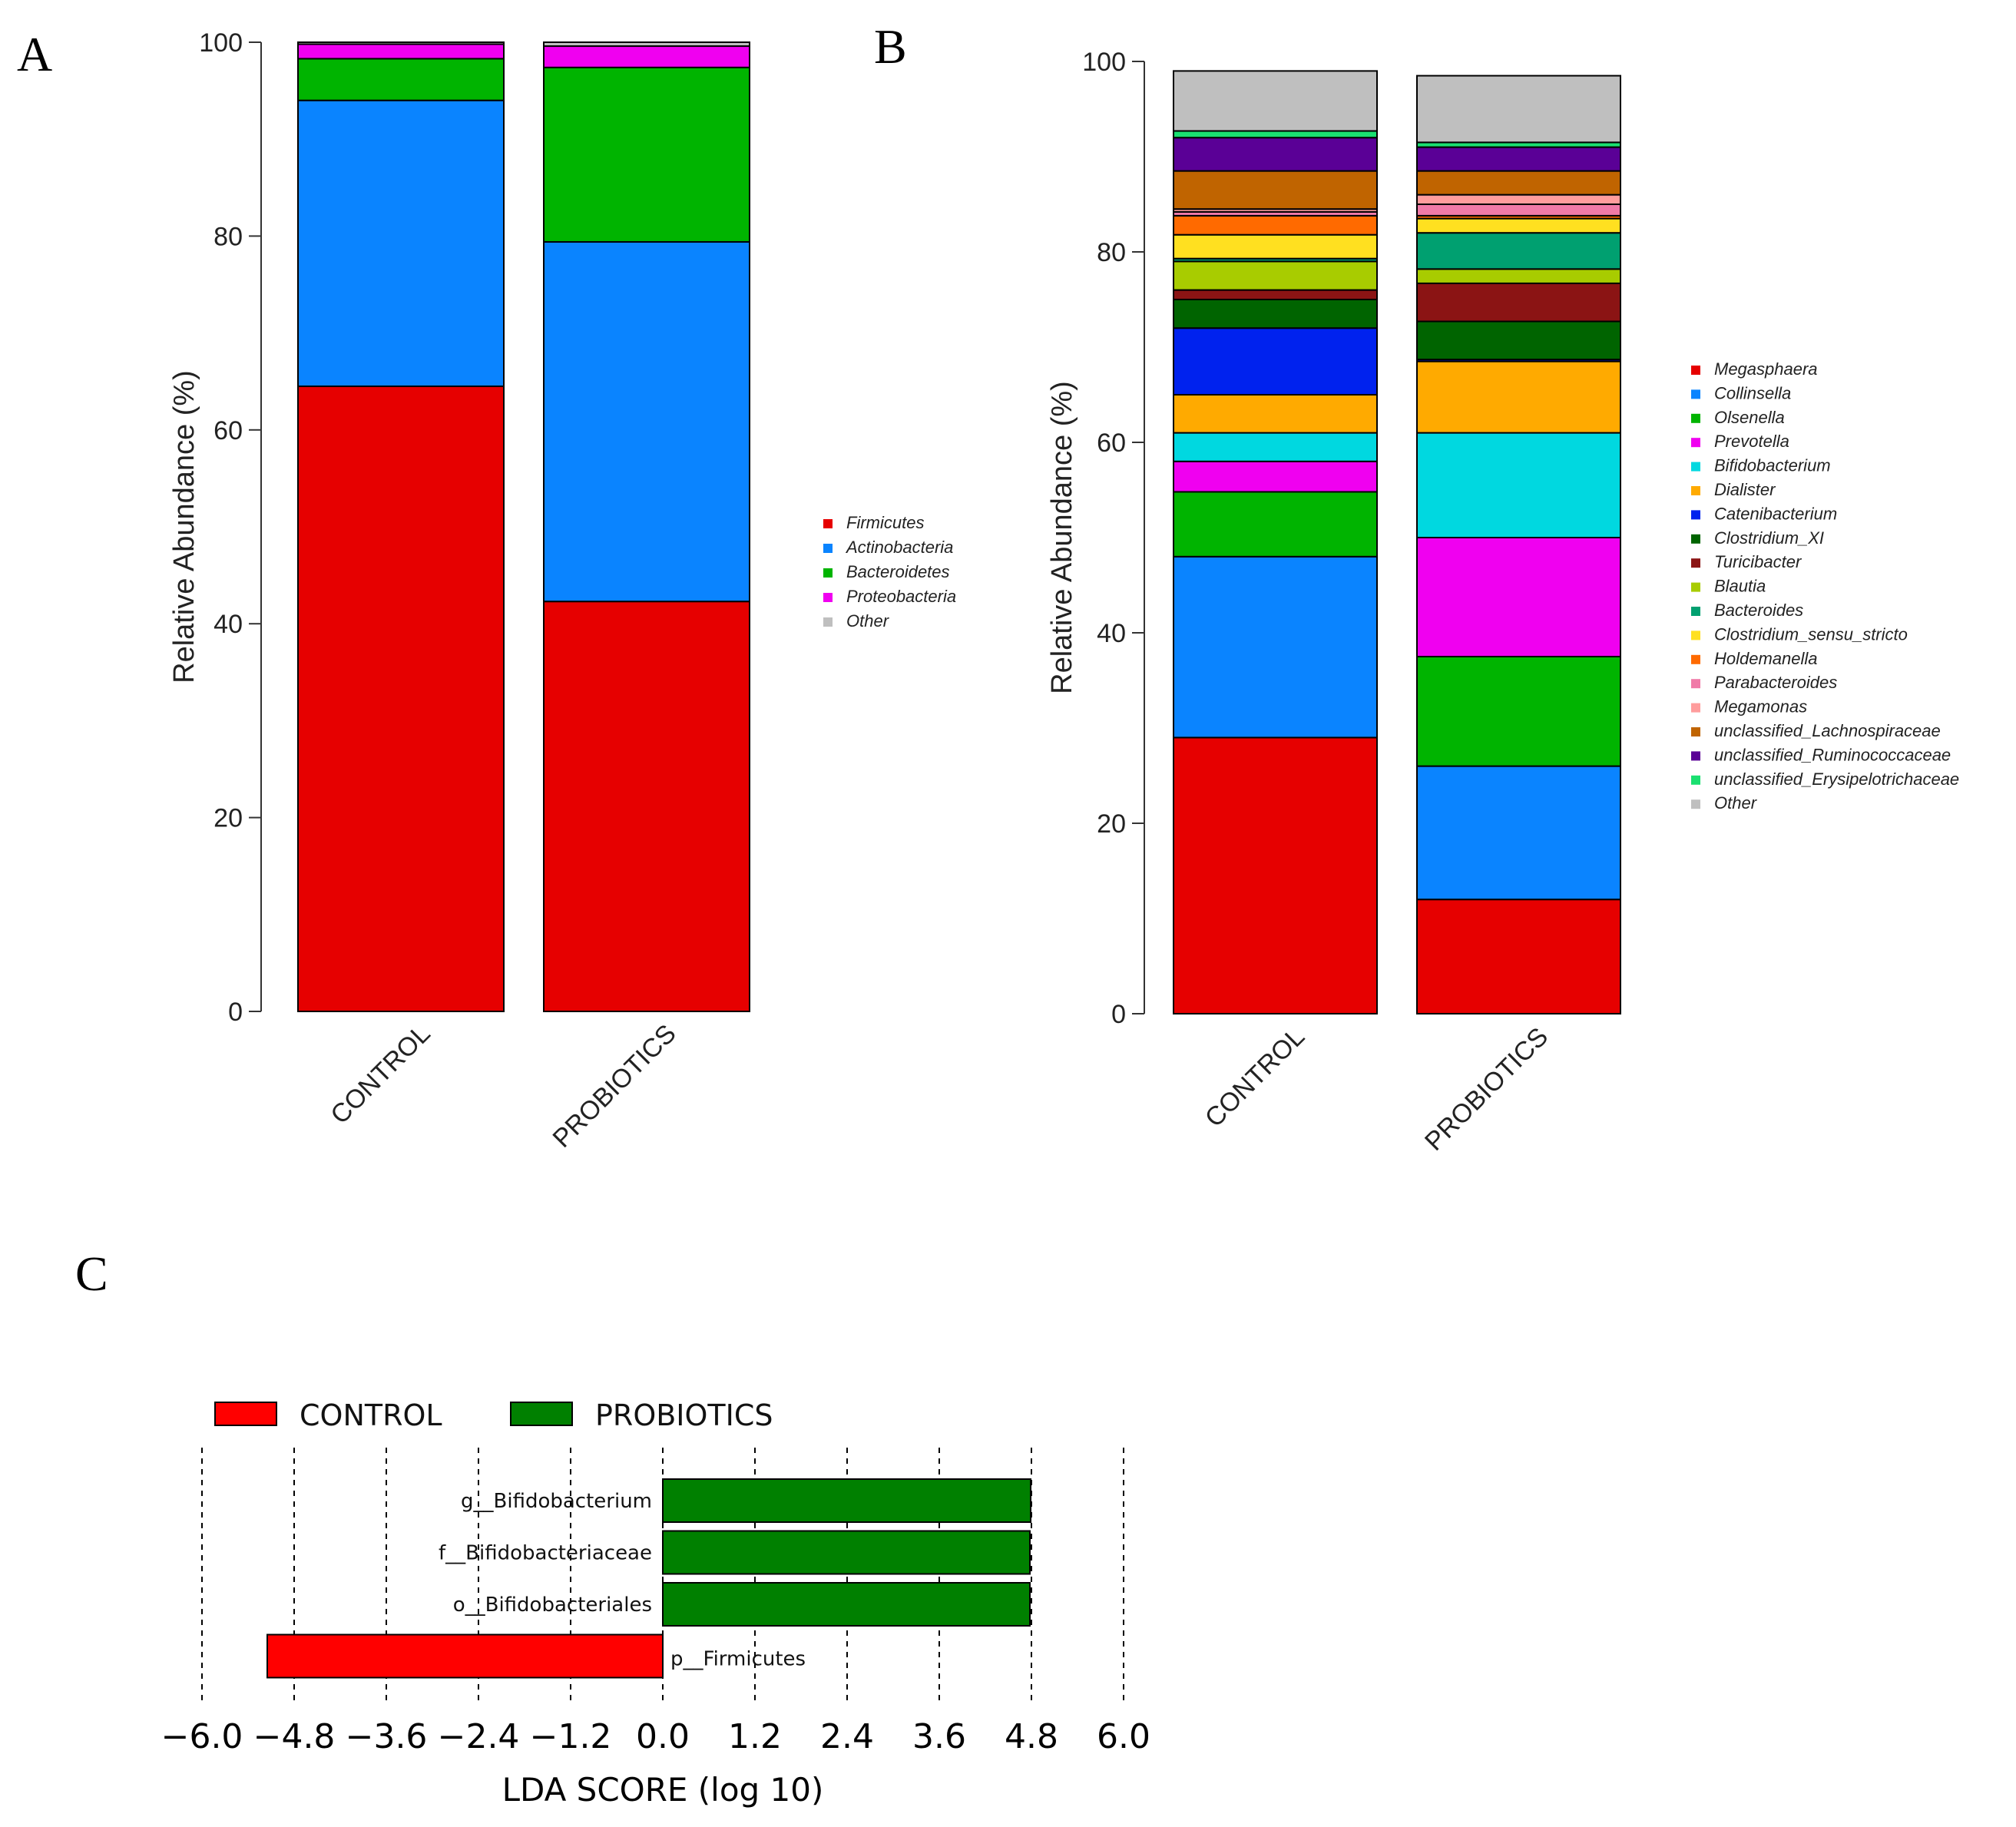 The image size is (2016, 1827). What do you see at coordinates (1695, 563) in the screenshot?
I see `legend-swatch-turicibacter` at bounding box center [1695, 563].